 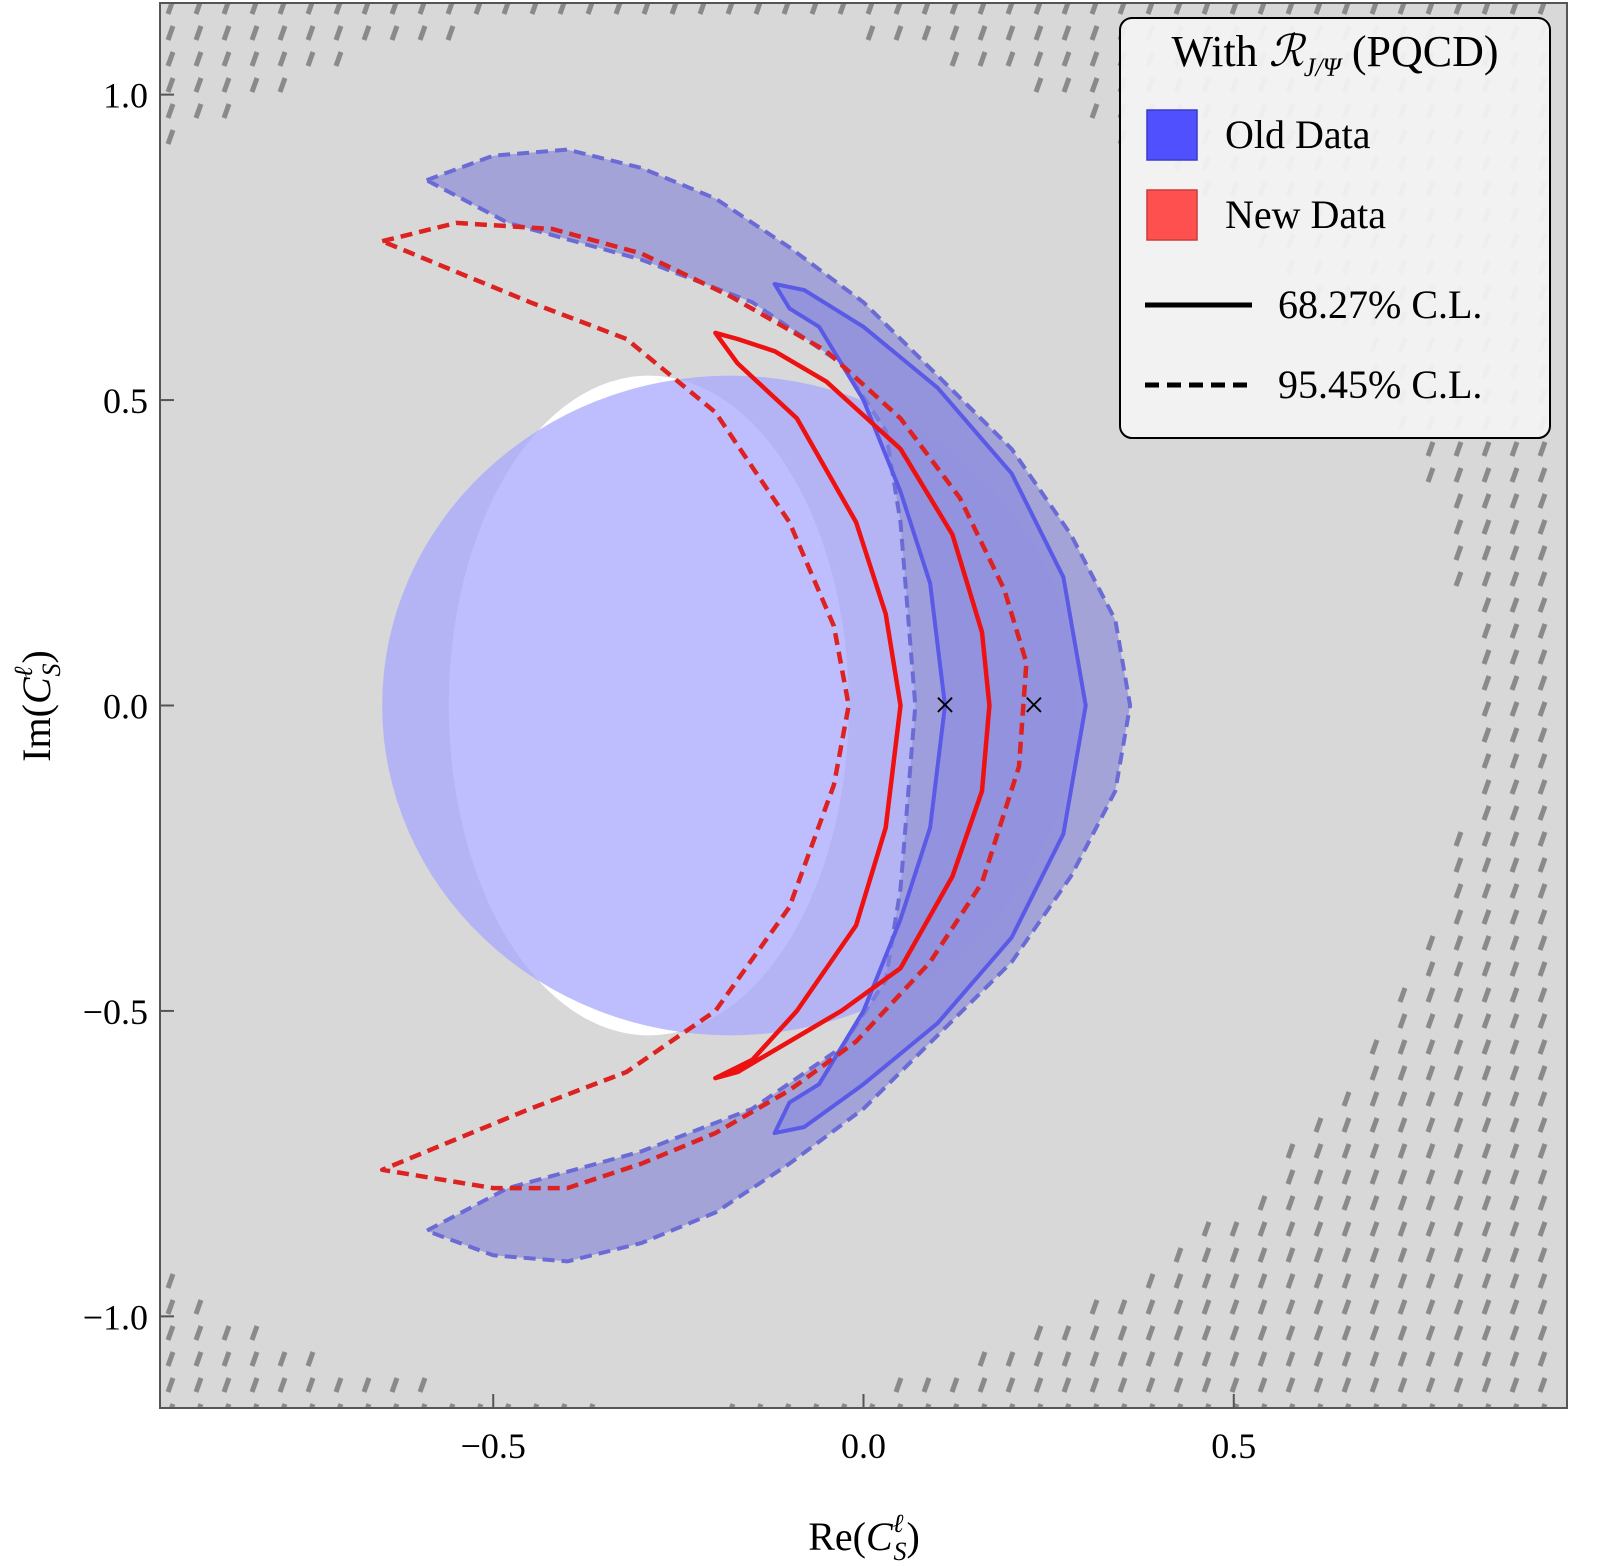 What do you see at coordinates (128, 706) in the screenshot?
I see `y-axis-ticks: 1.0 0.5 0.0 −0.5 −1.0` at bounding box center [128, 706].